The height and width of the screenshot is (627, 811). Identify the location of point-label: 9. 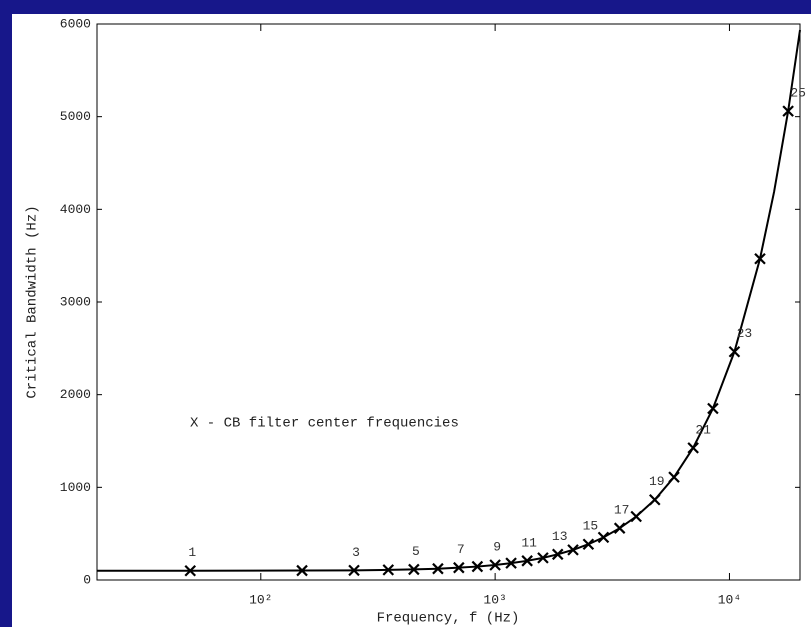
(497, 546).